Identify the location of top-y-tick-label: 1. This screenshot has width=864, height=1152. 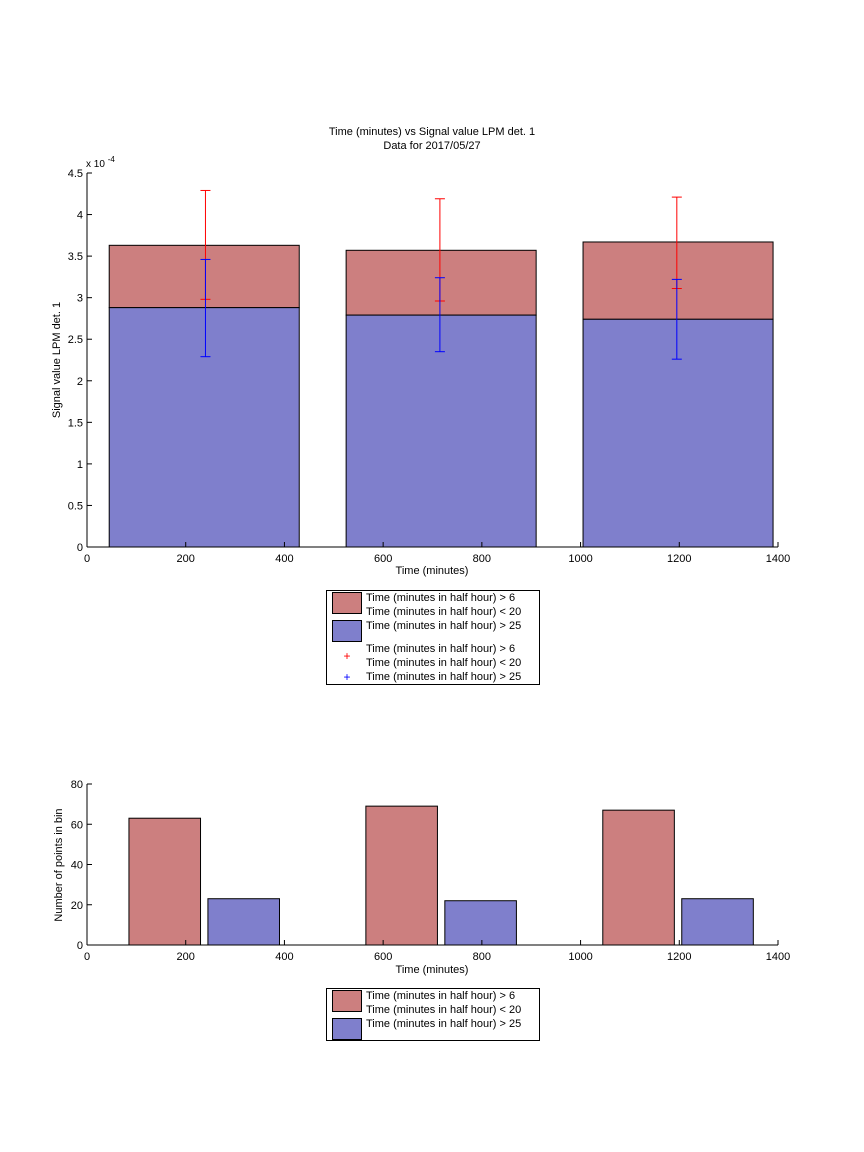
(80, 465).